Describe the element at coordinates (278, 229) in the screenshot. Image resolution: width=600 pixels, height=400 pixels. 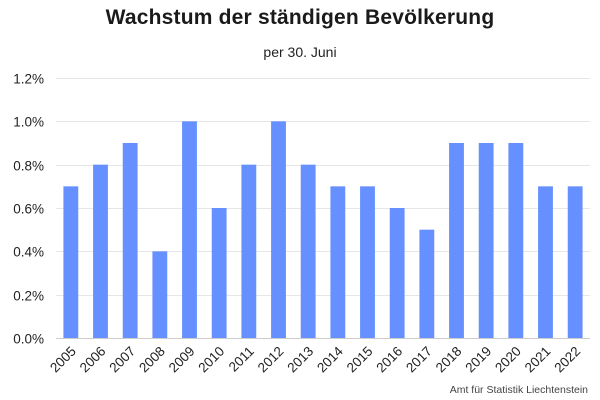
I see `bar-2012` at that location.